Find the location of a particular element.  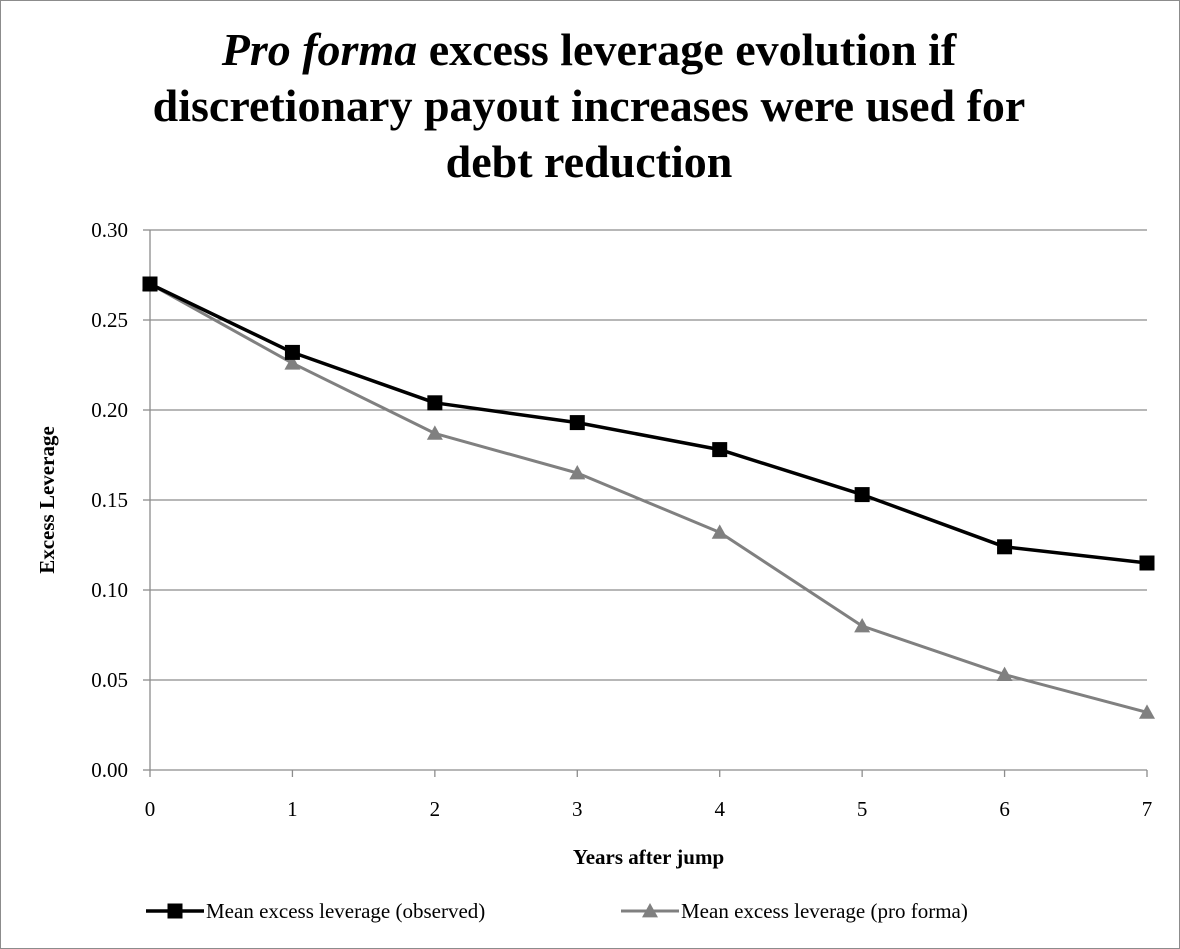

title-line-1: Pro forma excess leverage evolution if is located at coordinates (589, 50).